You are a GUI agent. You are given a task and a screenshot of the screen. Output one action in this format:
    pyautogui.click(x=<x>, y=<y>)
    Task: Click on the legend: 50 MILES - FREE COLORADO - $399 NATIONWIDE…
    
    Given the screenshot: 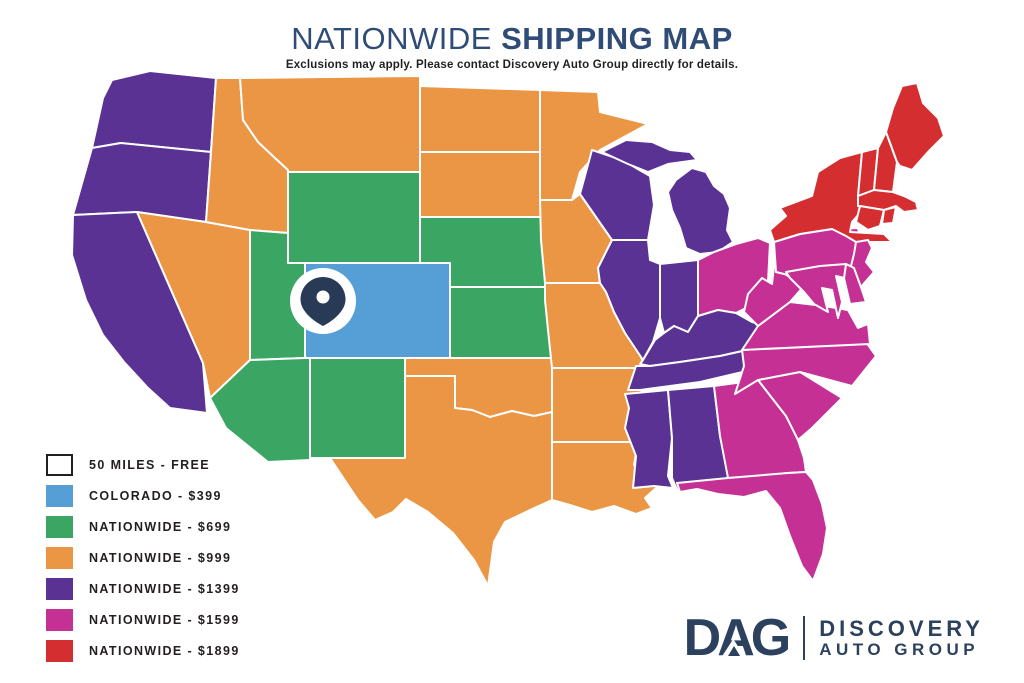 What is the action you would take?
    pyautogui.click(x=143, y=557)
    